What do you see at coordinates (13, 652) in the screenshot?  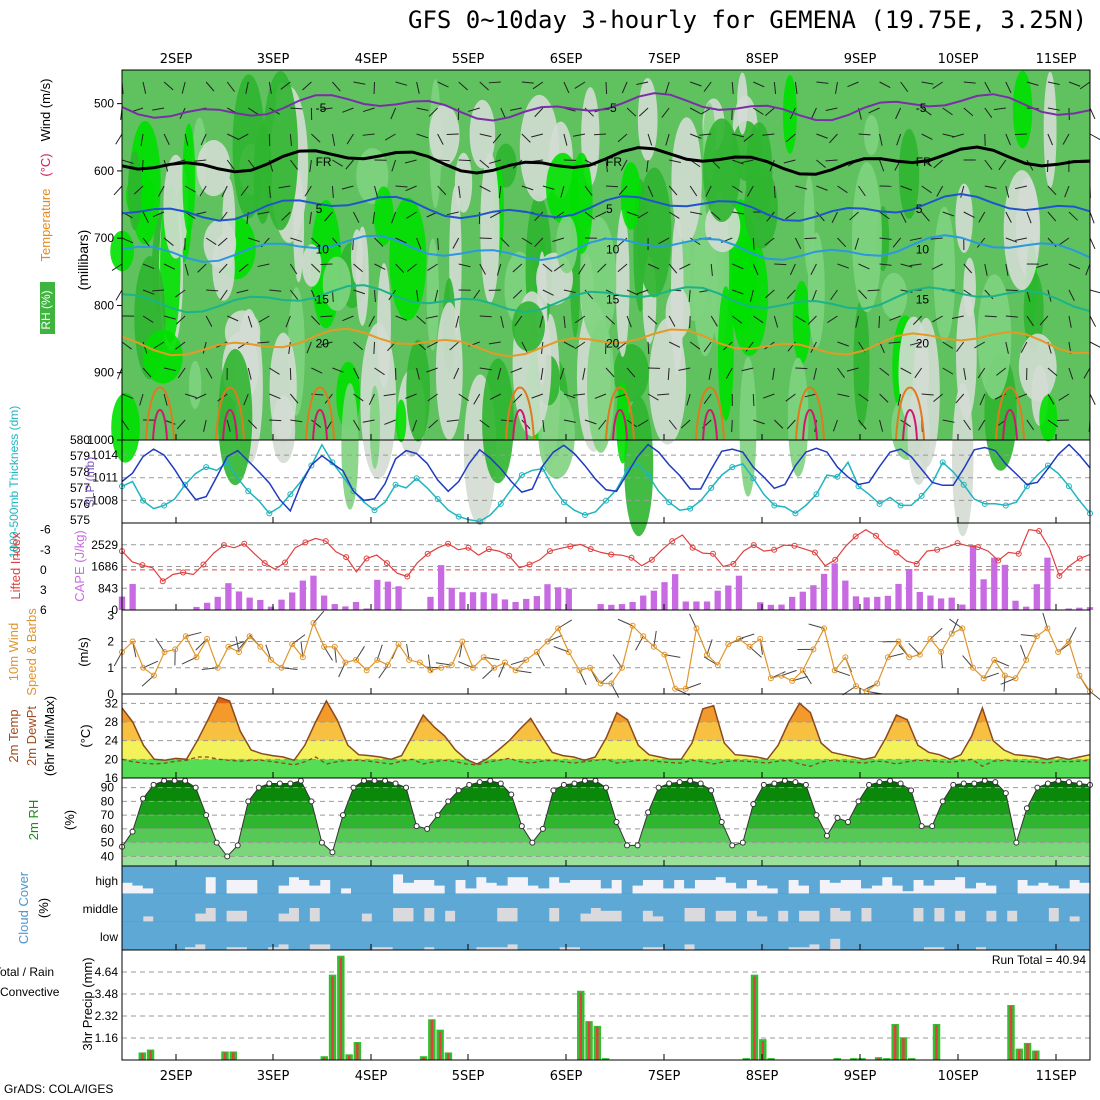 I see `wind-axis-label-a: 10m Wind` at bounding box center [13, 652].